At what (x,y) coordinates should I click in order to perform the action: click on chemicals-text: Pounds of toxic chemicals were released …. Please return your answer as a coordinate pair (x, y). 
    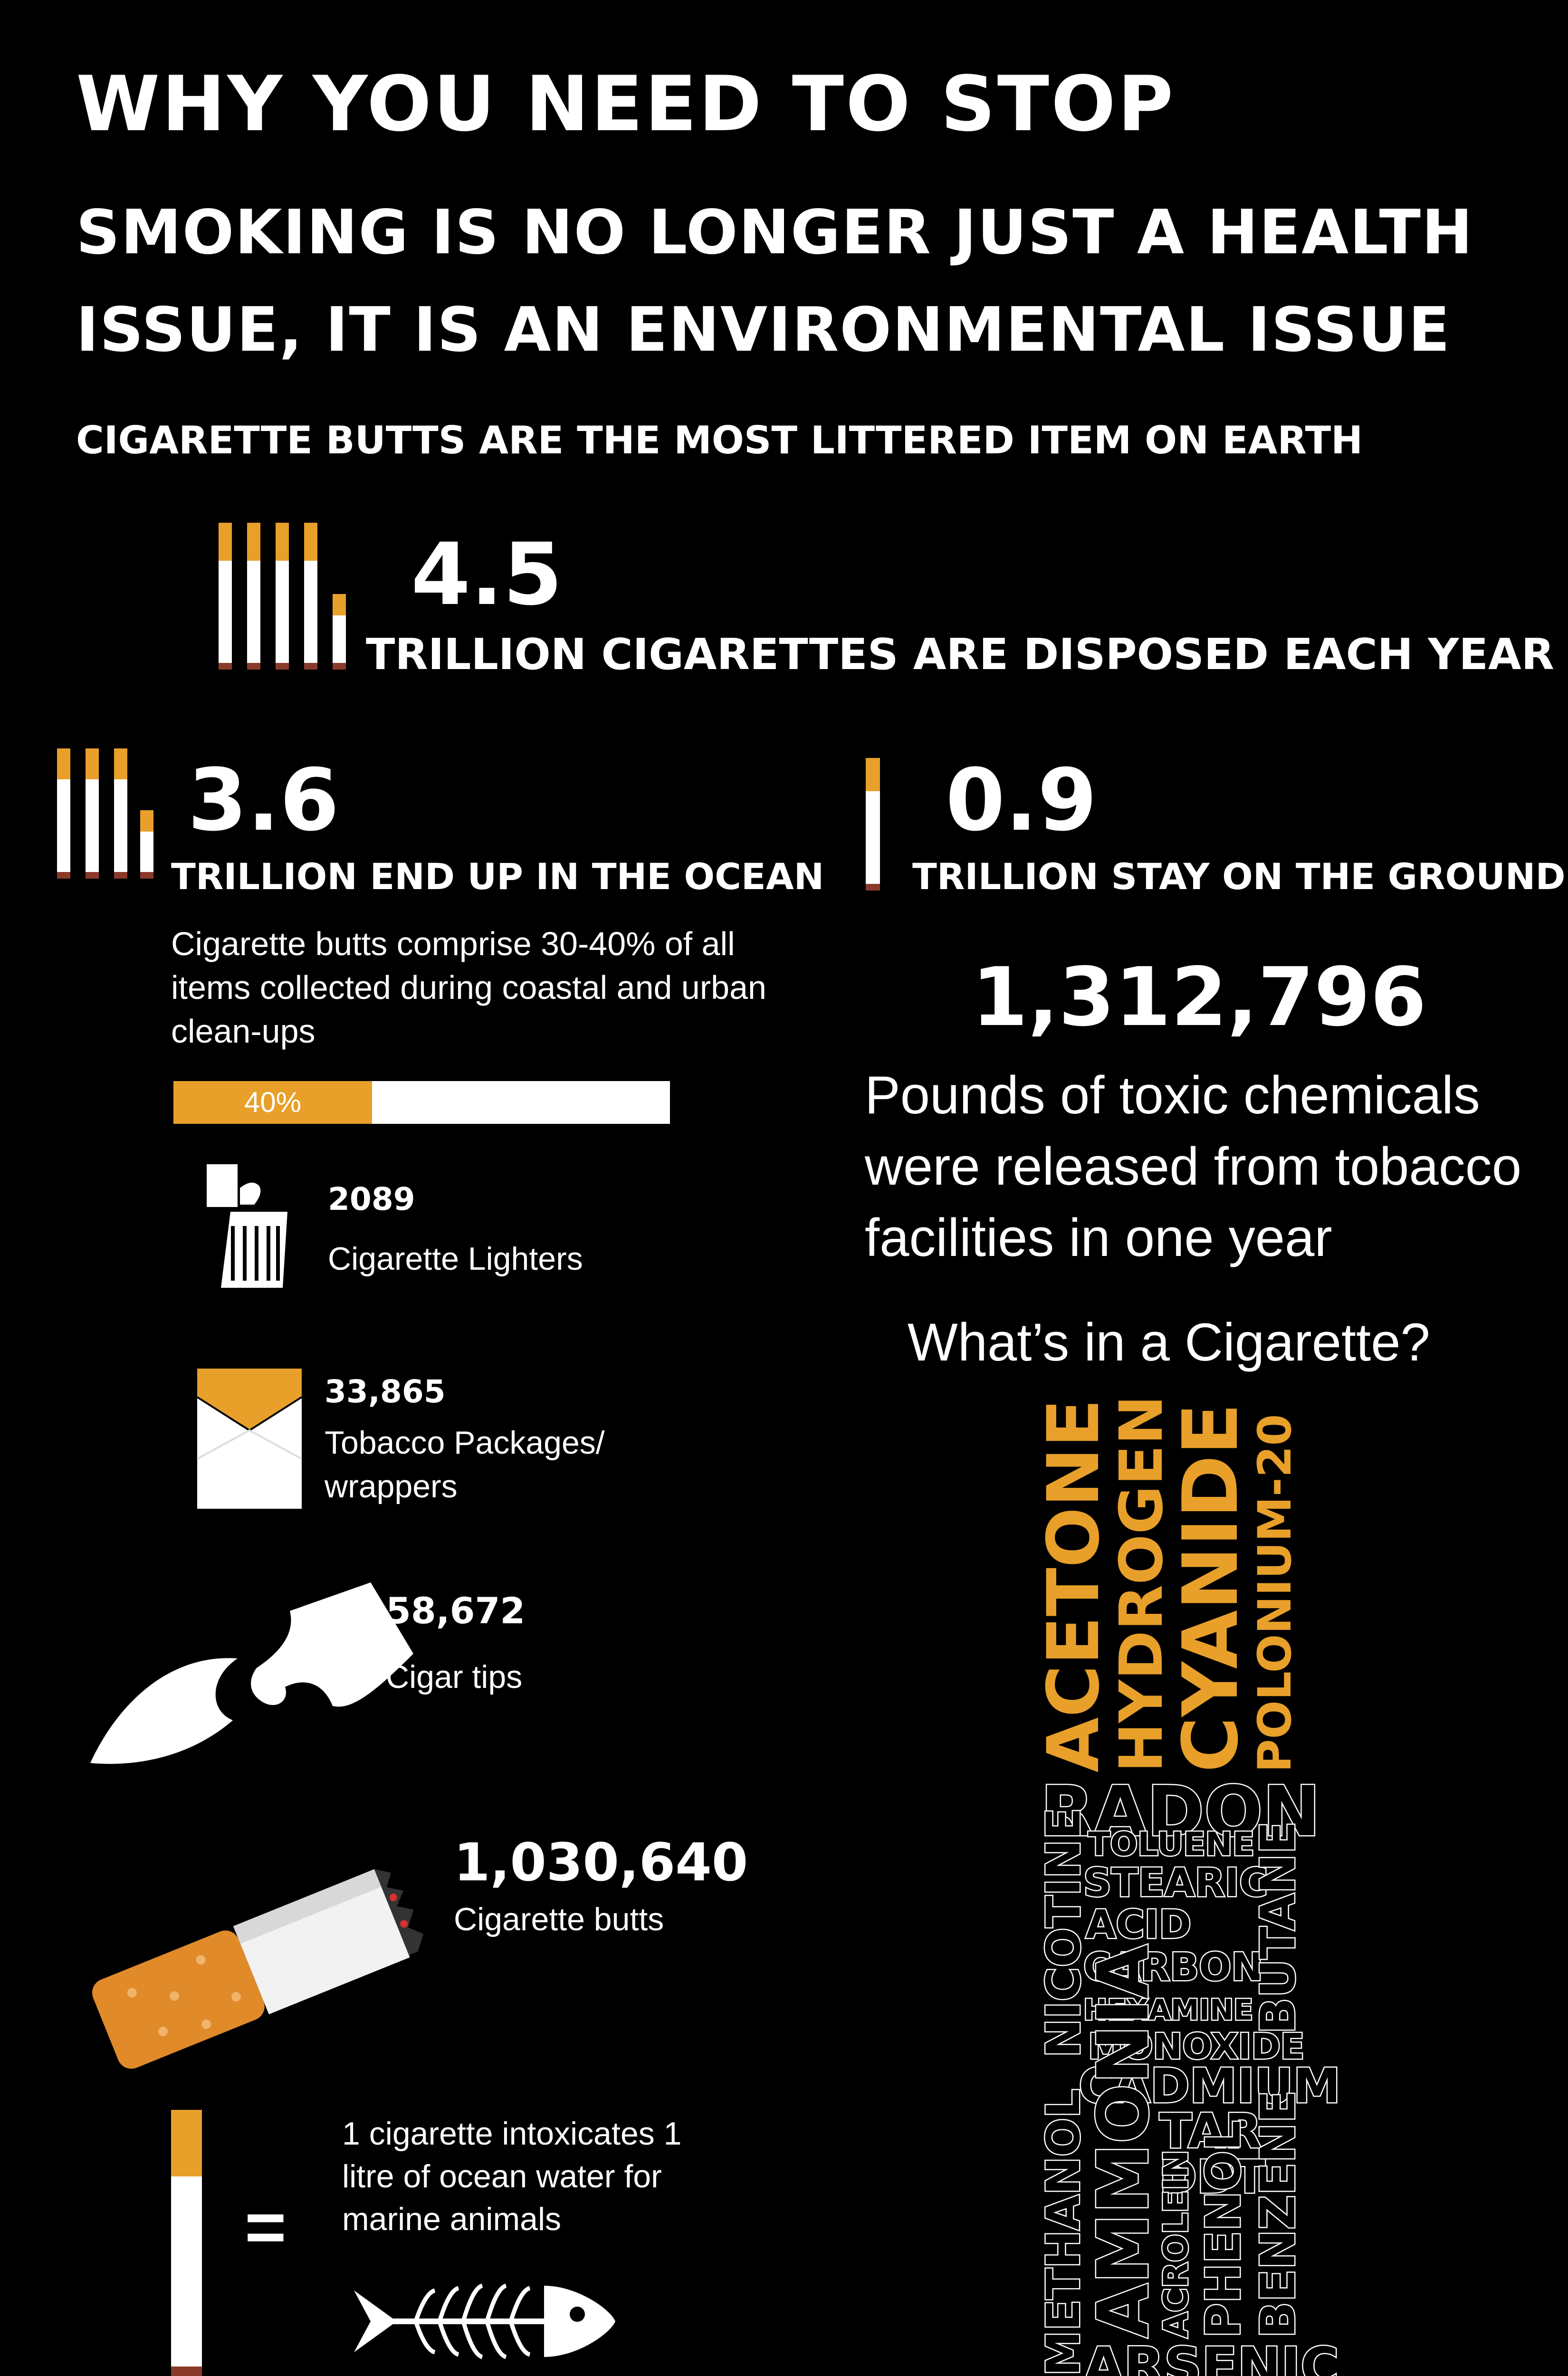
    Looking at the image, I should click on (1193, 1166).